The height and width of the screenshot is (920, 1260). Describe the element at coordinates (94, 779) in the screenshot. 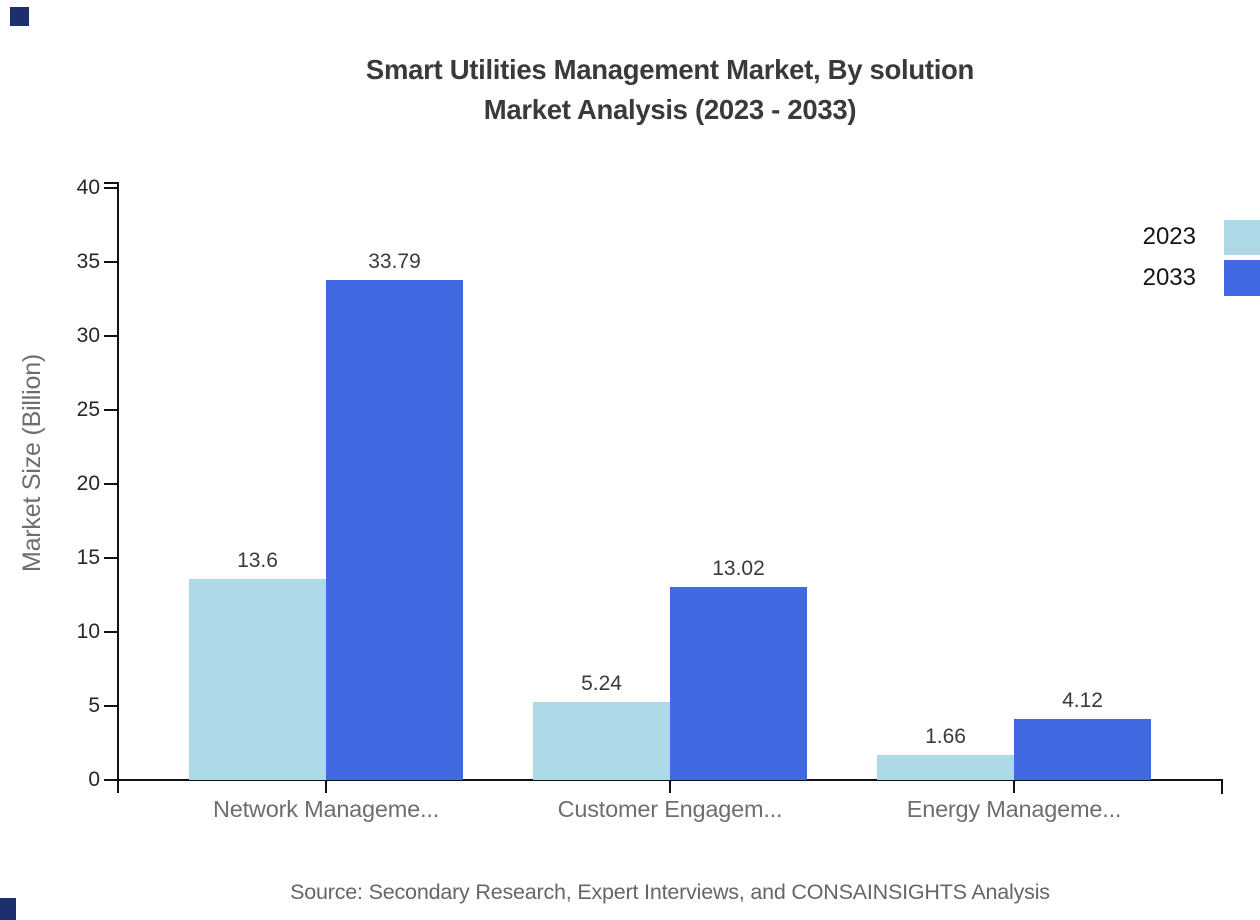

I see `y-tick-label: 0` at that location.